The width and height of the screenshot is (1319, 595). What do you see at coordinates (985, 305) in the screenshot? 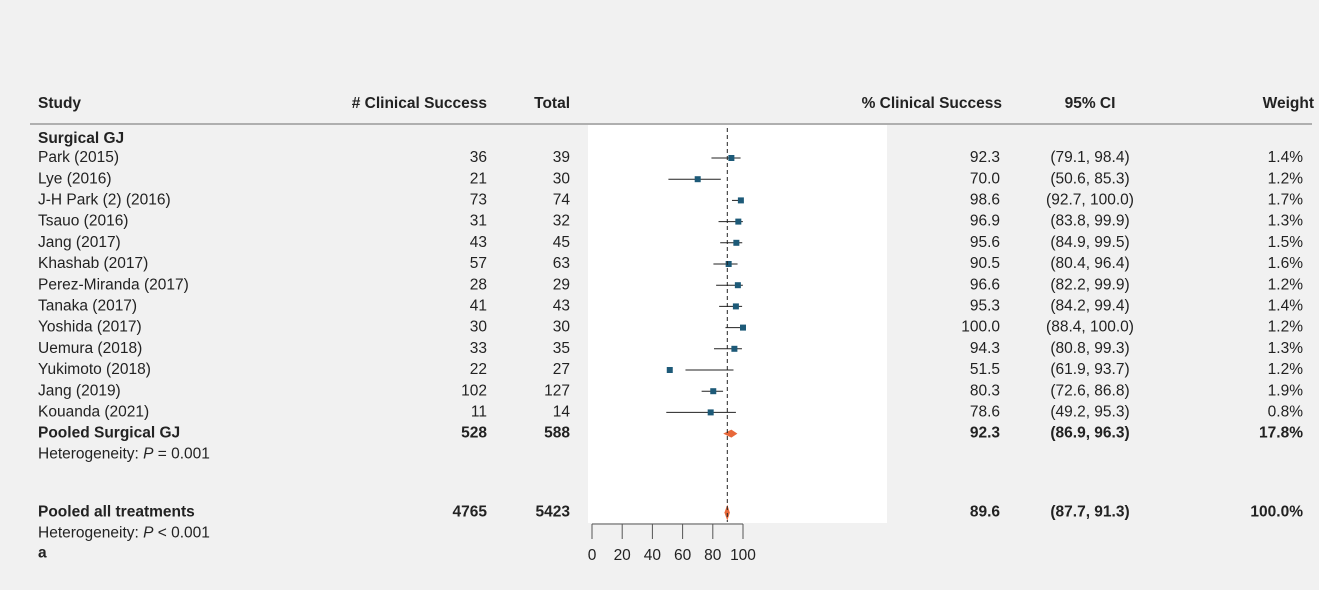
I see `percent-success: 95.3` at bounding box center [985, 305].